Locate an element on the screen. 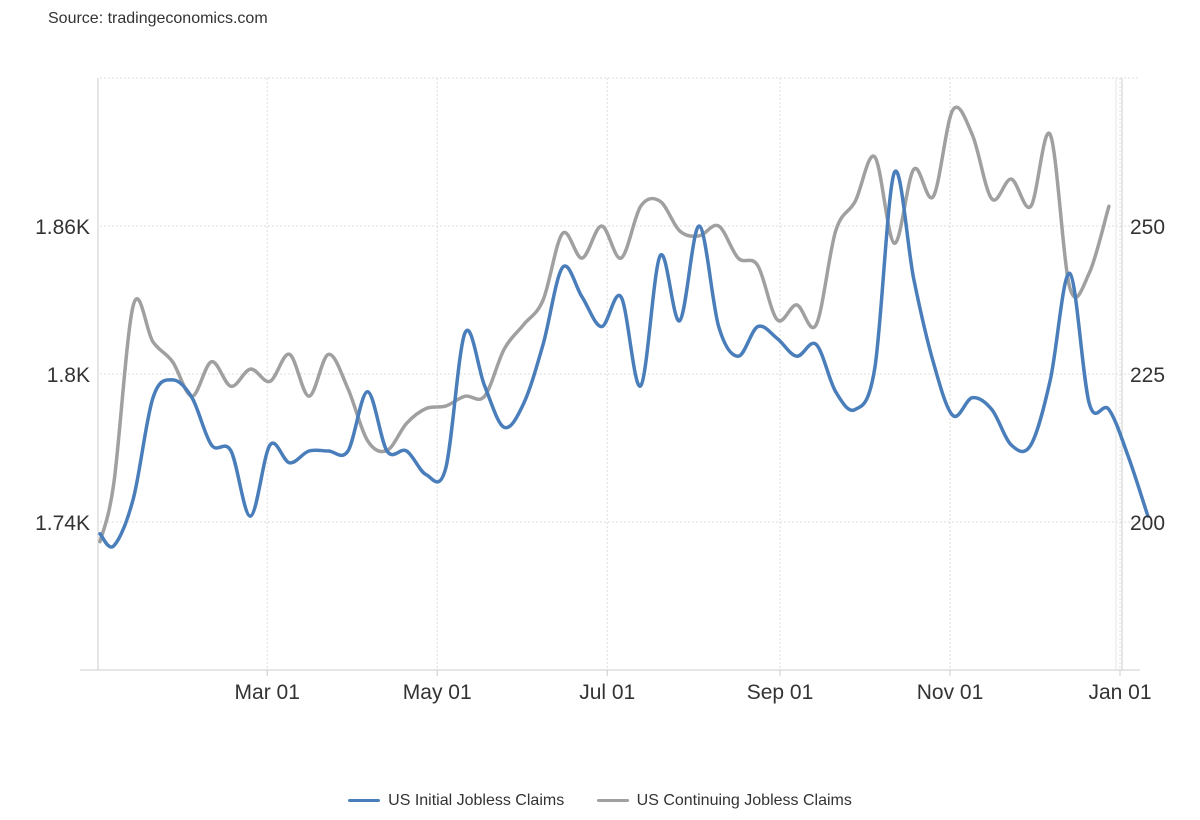  x-tick-label: Jan 01 is located at coordinates (1119, 692).